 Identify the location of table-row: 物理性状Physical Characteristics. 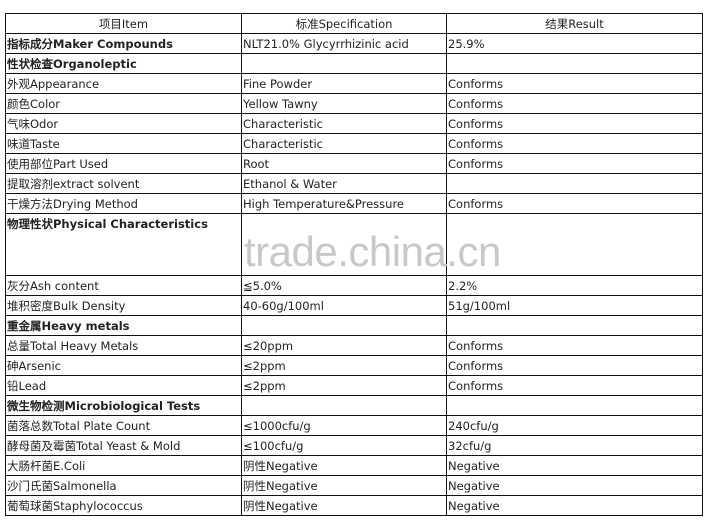
(354, 244).